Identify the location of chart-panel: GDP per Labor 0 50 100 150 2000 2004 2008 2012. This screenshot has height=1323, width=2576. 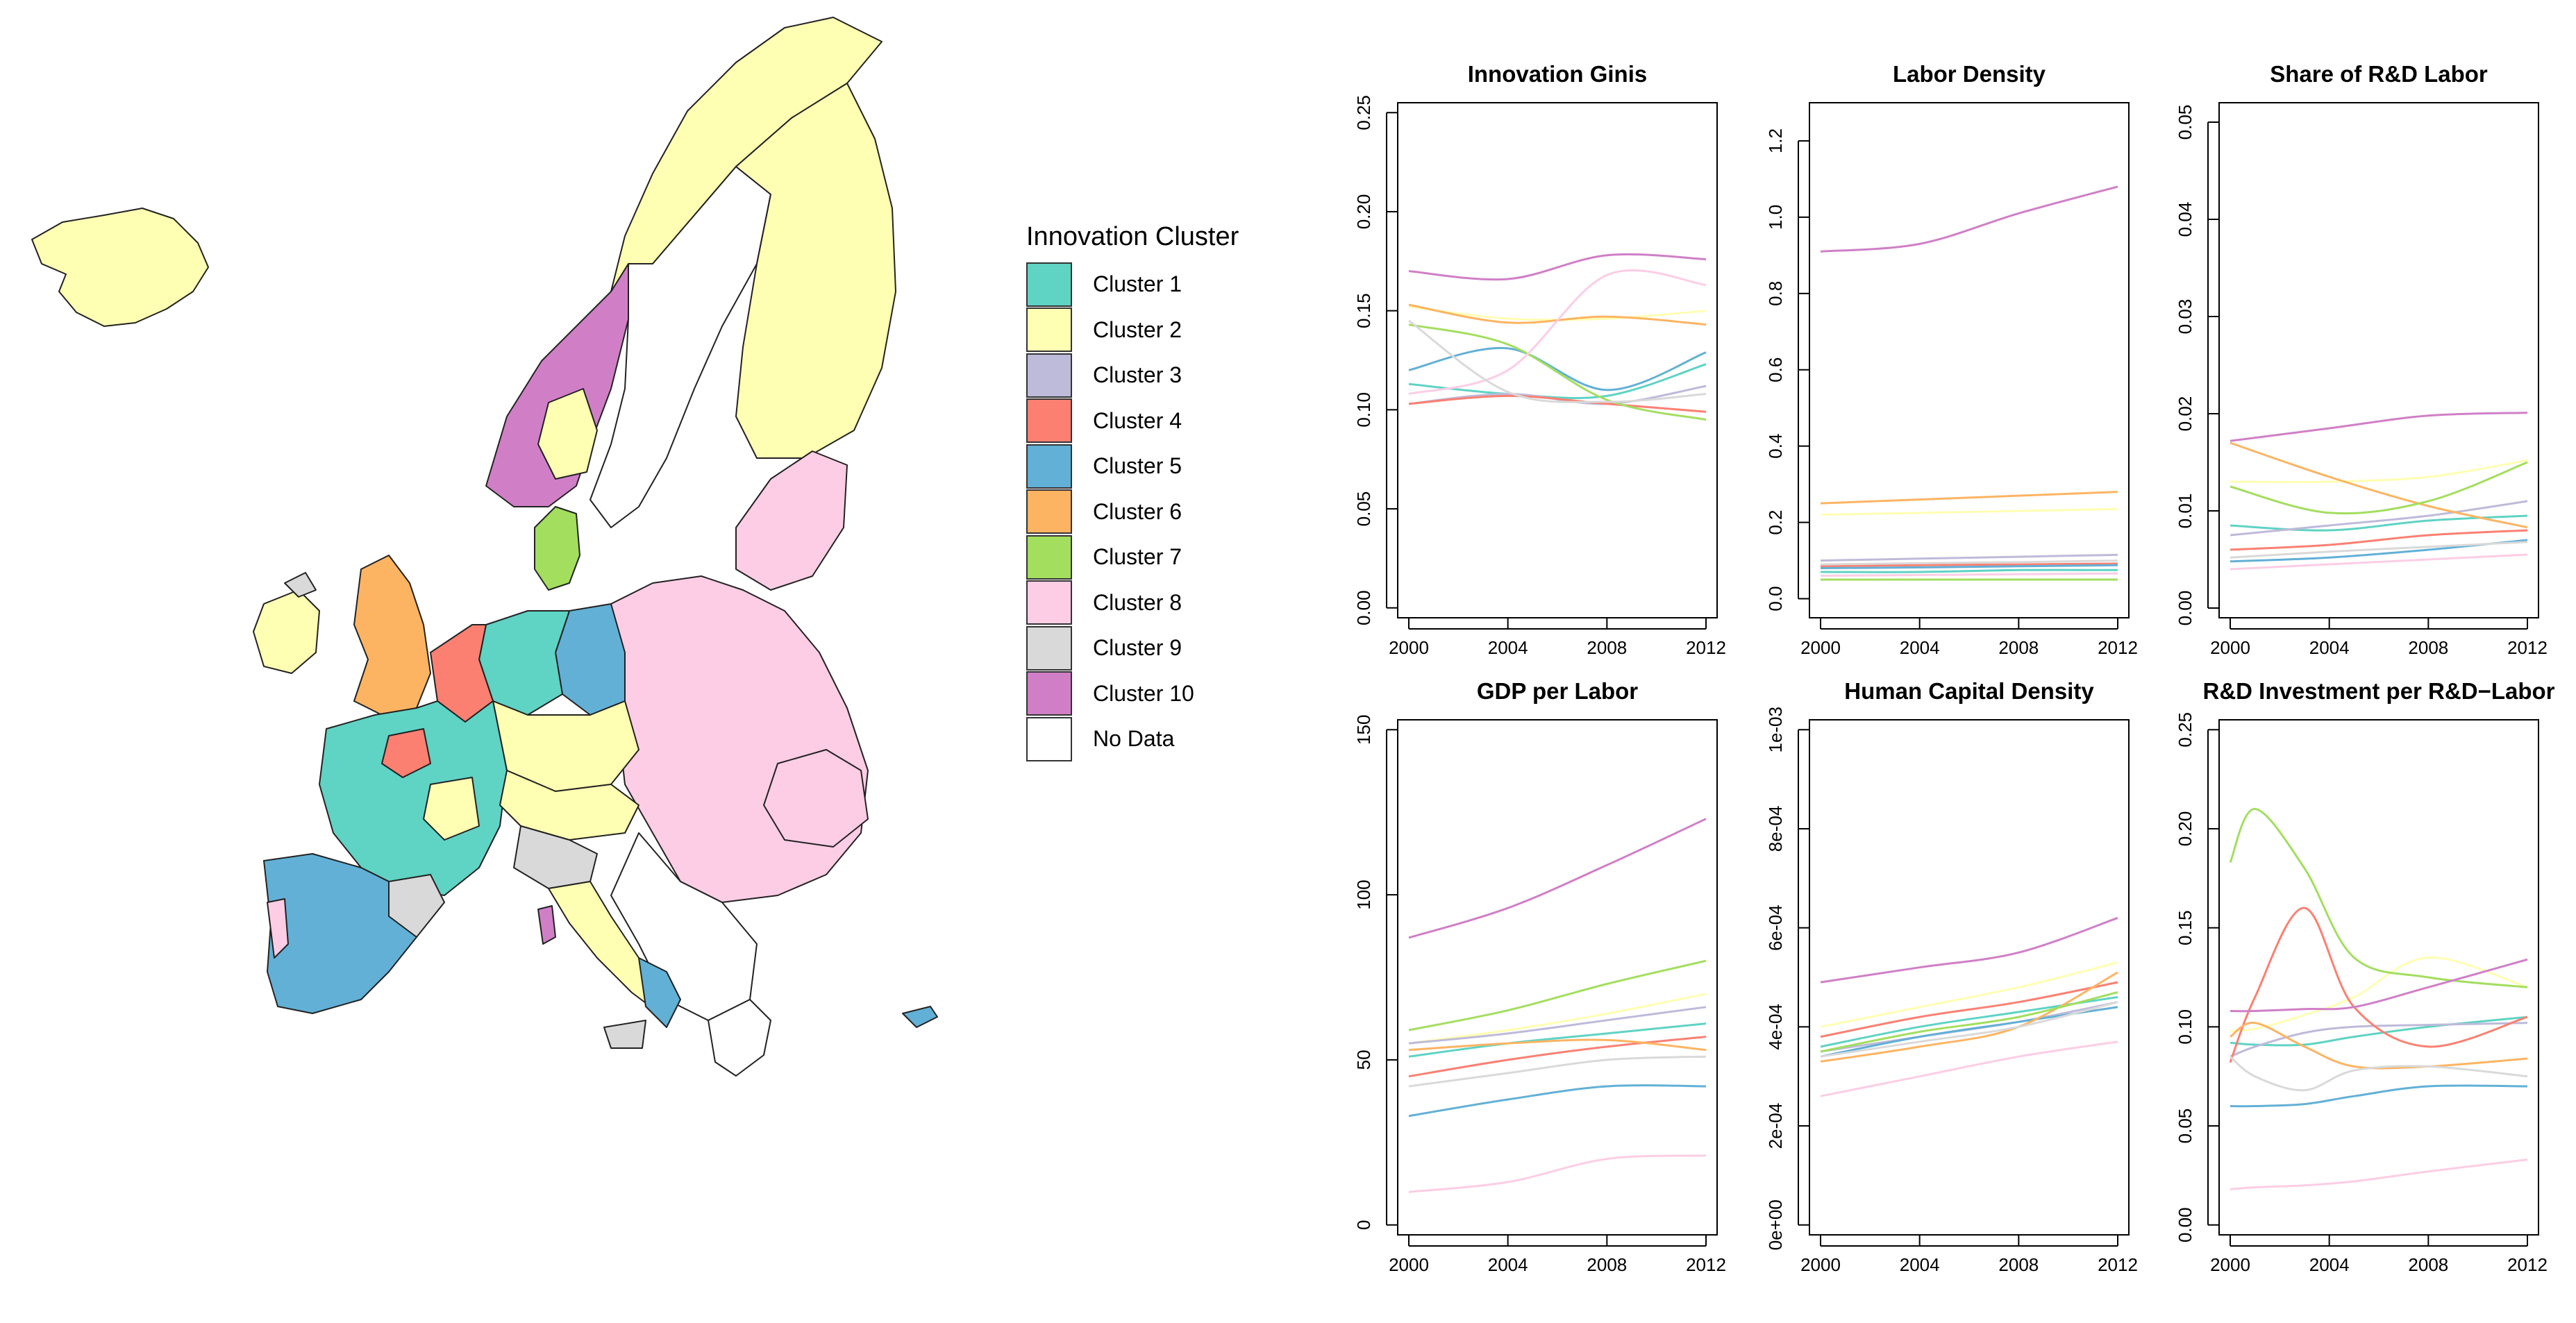
(1539, 976).